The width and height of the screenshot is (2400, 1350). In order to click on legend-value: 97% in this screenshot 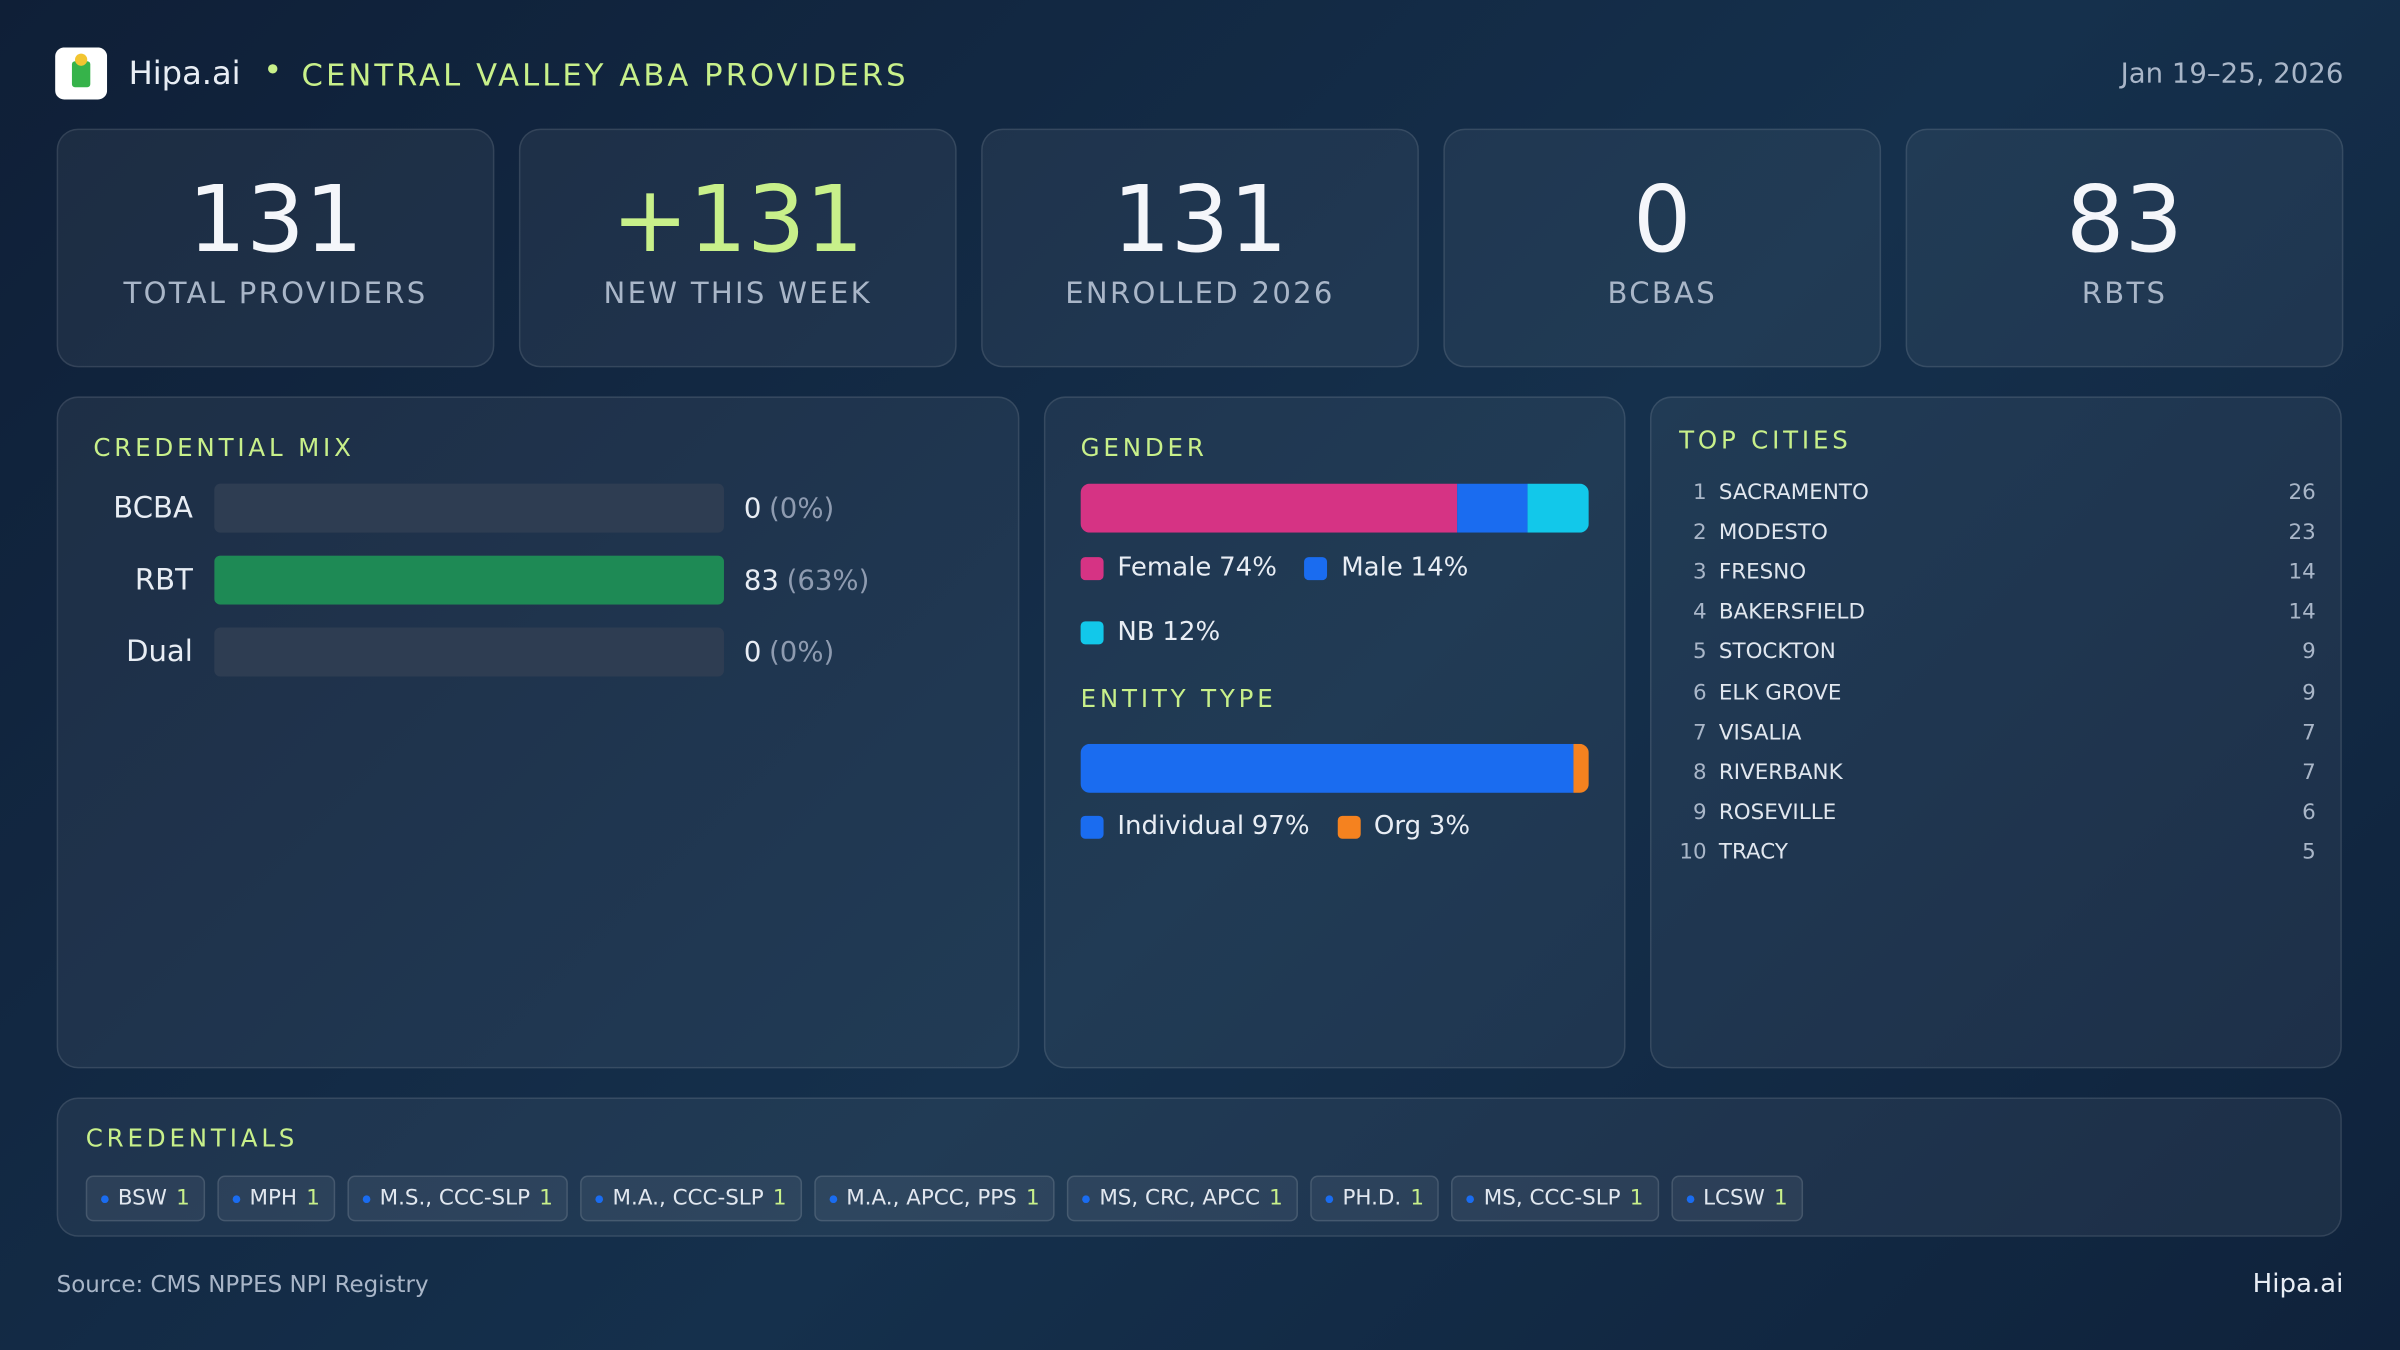, I will do `click(1280, 826)`.